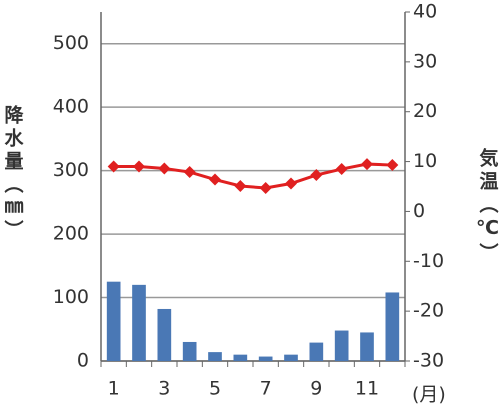 The image size is (500, 414). Describe the element at coordinates (428, 361) in the screenshot. I see `y2-tick-label: -30` at that location.